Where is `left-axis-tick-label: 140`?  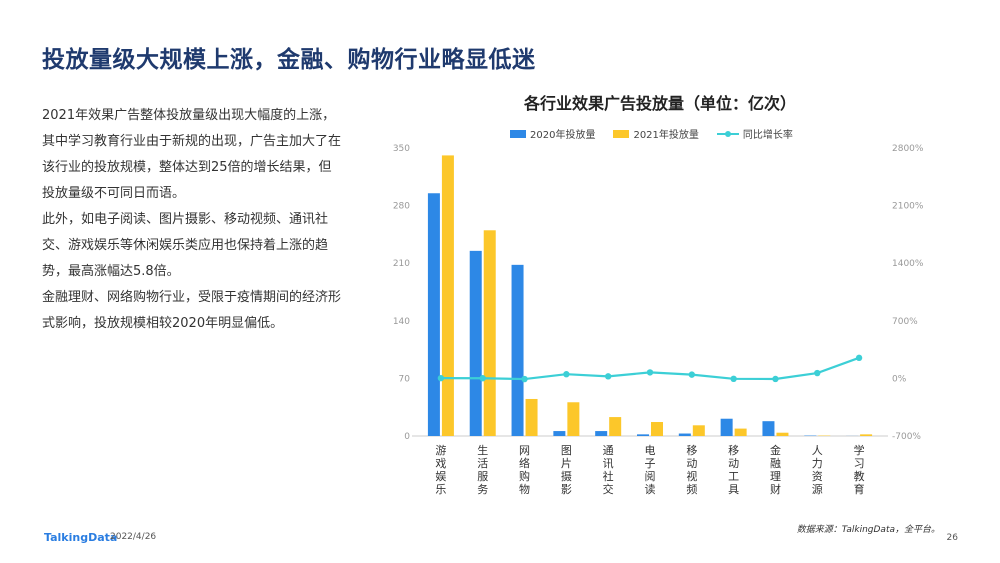
left-axis-tick-label: 140 is located at coordinates (401, 322).